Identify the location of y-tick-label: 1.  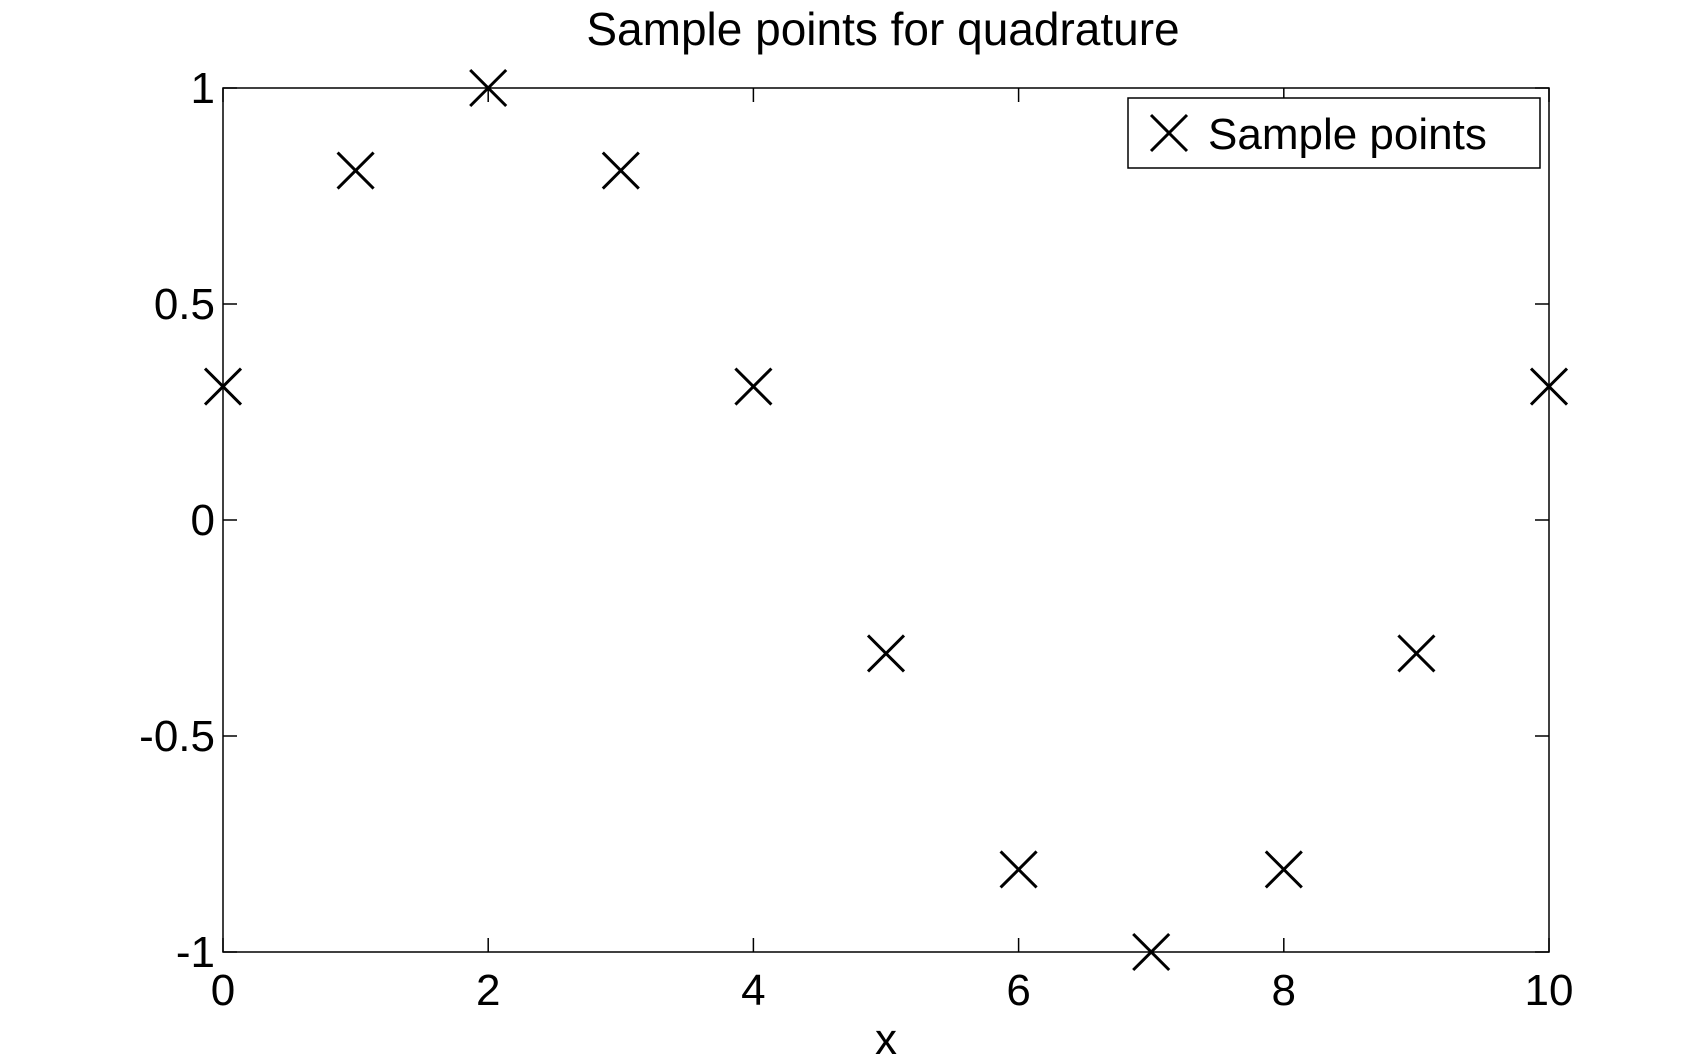
(203, 88).